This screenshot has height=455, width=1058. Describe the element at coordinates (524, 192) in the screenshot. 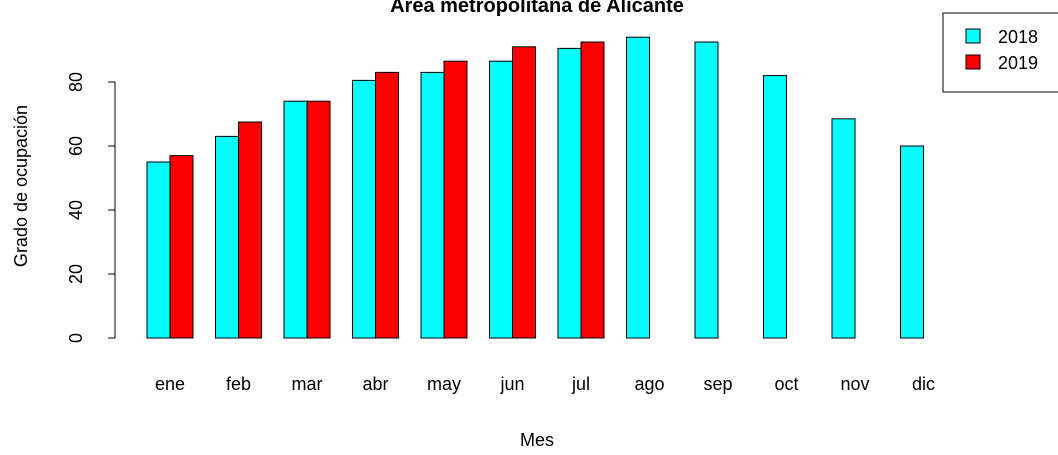

I see `bar-2019-jun` at that location.